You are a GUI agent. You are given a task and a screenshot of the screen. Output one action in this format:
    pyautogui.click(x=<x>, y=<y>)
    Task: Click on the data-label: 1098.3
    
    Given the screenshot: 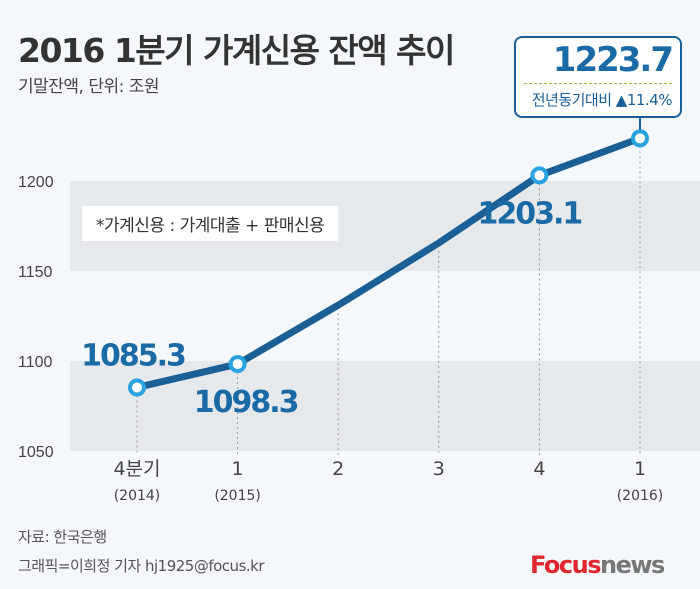 What is the action you would take?
    pyautogui.click(x=246, y=402)
    